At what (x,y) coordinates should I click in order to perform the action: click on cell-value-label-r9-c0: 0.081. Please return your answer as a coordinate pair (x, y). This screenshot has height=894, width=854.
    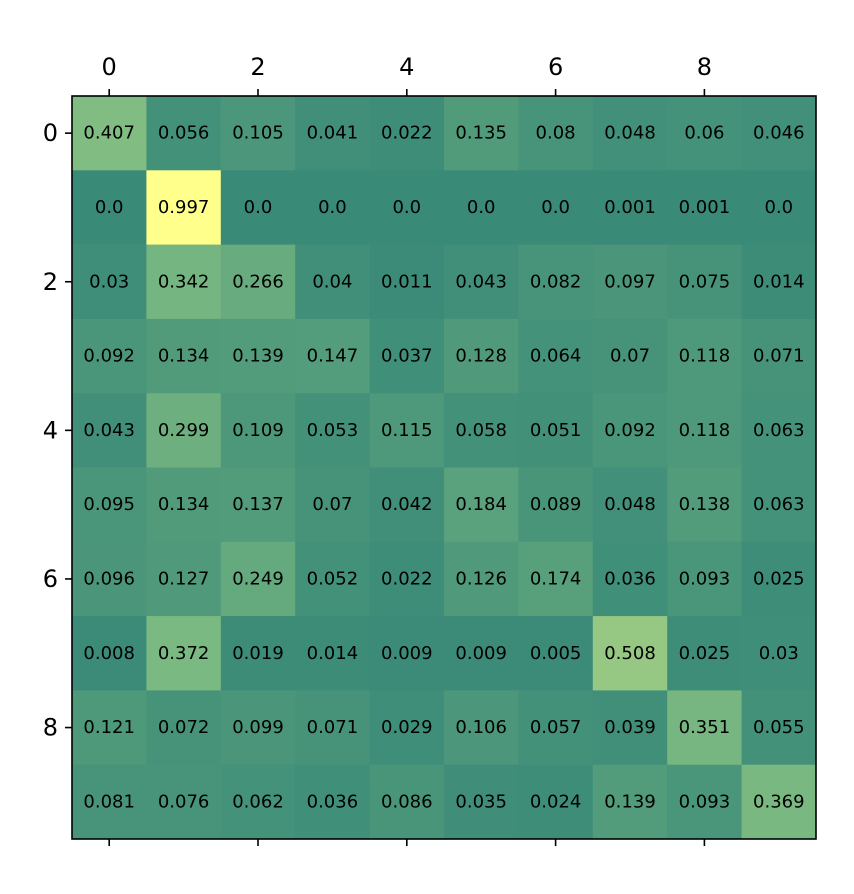
    Looking at the image, I should click on (109, 801).